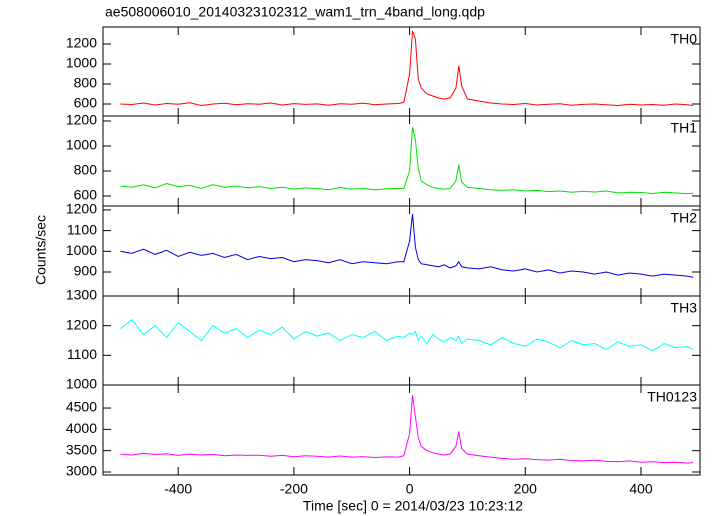 This screenshot has height=516, width=717. I want to click on y-tick-label: 900, so click(86, 271).